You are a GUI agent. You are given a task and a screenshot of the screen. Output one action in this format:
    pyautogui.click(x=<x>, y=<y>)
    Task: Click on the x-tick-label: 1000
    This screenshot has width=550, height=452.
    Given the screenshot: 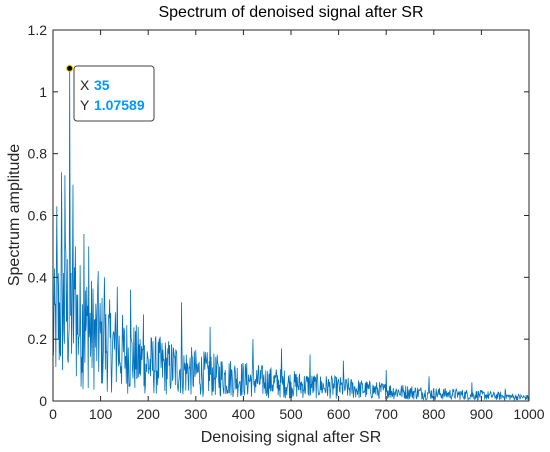 What is the action you would take?
    pyautogui.click(x=528, y=414)
    